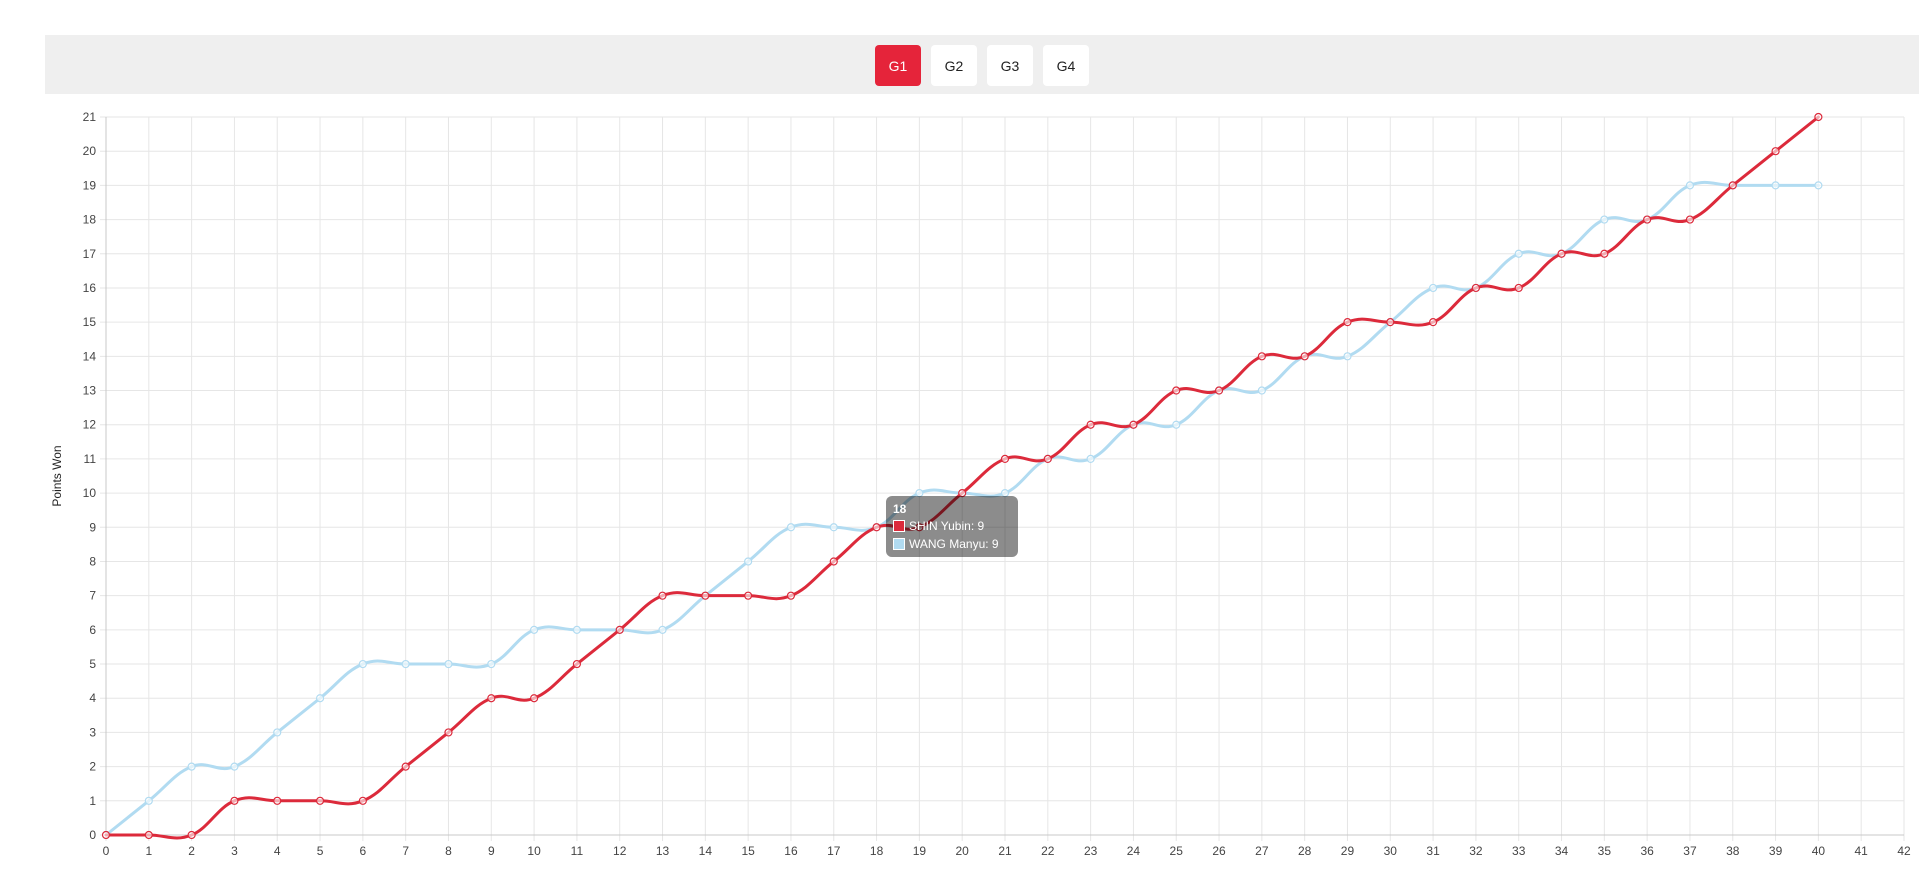 Image resolution: width=1924 pixels, height=885 pixels. What do you see at coordinates (1262, 851) in the screenshot?
I see `x-tick-label: 27` at bounding box center [1262, 851].